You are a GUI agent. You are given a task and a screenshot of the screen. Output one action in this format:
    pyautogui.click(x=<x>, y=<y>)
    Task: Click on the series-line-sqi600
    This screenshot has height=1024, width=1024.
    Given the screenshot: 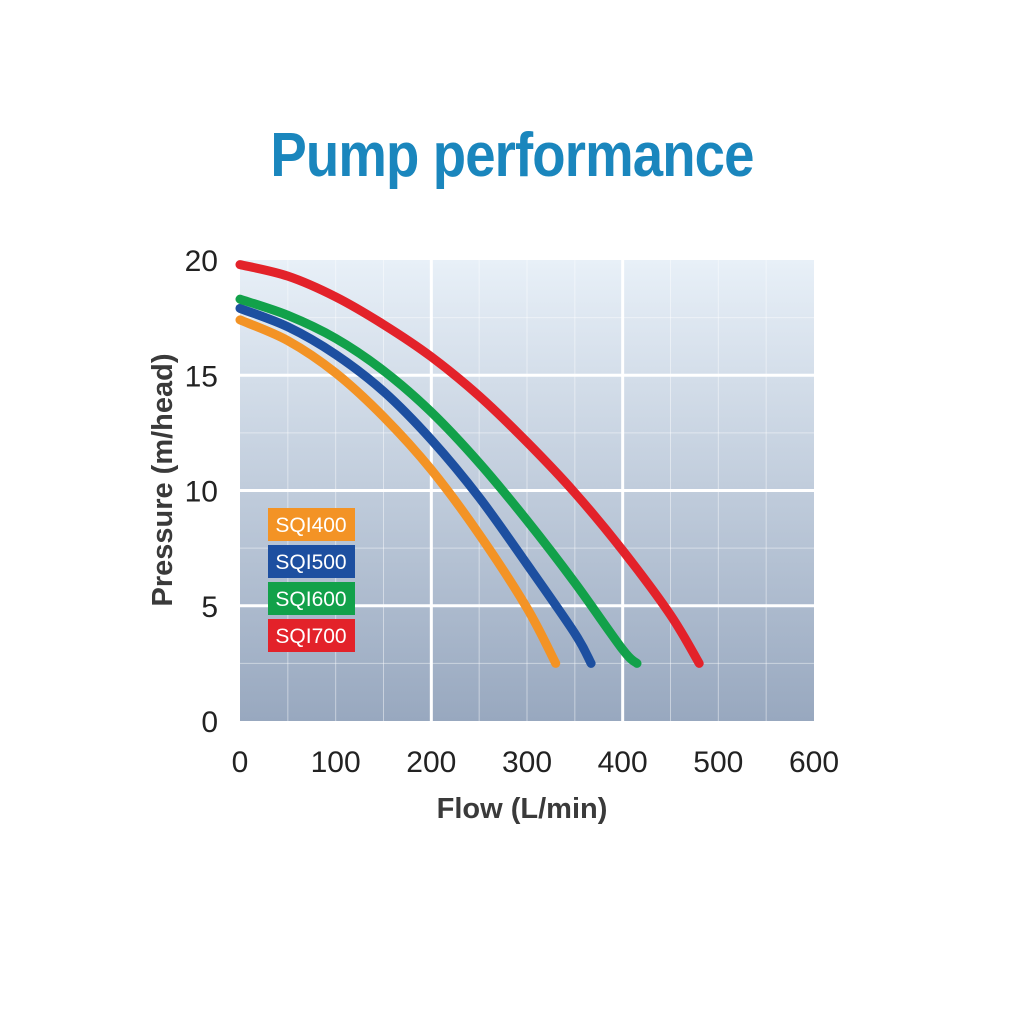 What is the action you would take?
    pyautogui.click(x=438, y=481)
    